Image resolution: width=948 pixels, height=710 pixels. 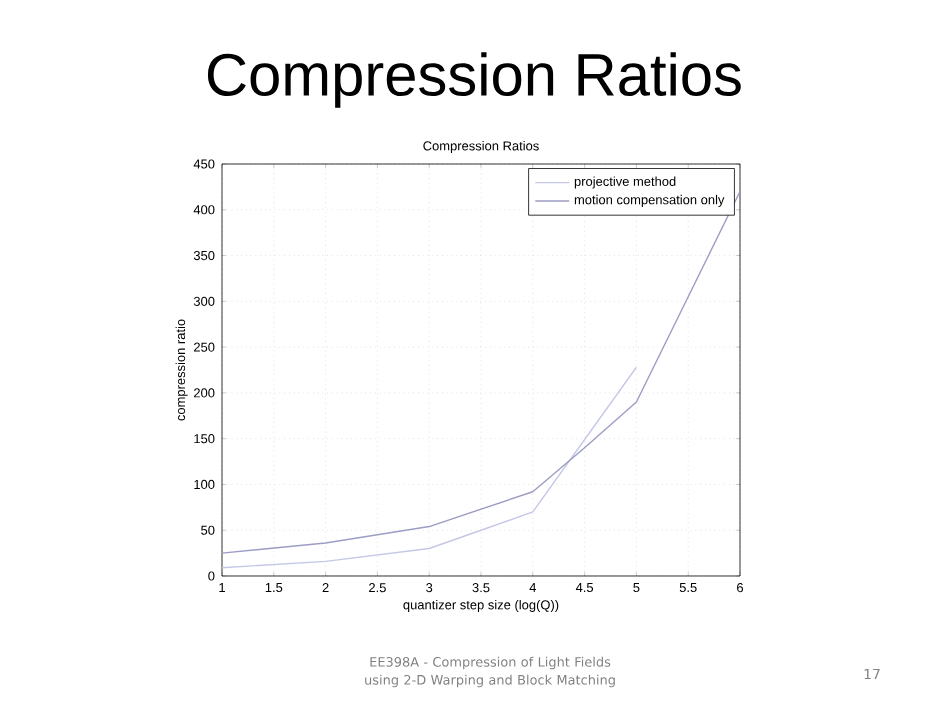 What do you see at coordinates (430, 467) in the screenshot?
I see `line-series` at bounding box center [430, 467].